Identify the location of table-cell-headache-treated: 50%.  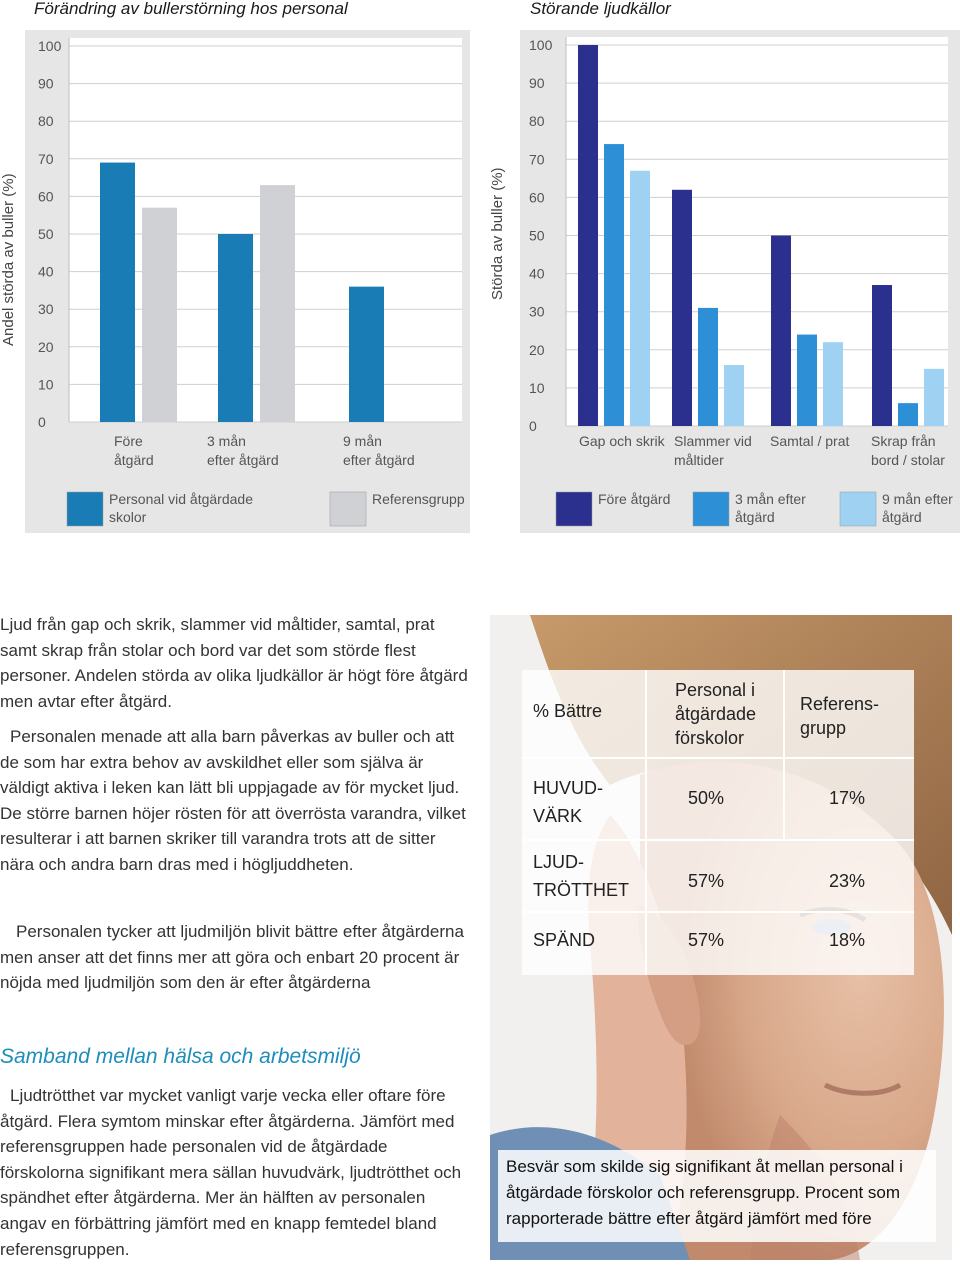
(706, 798).